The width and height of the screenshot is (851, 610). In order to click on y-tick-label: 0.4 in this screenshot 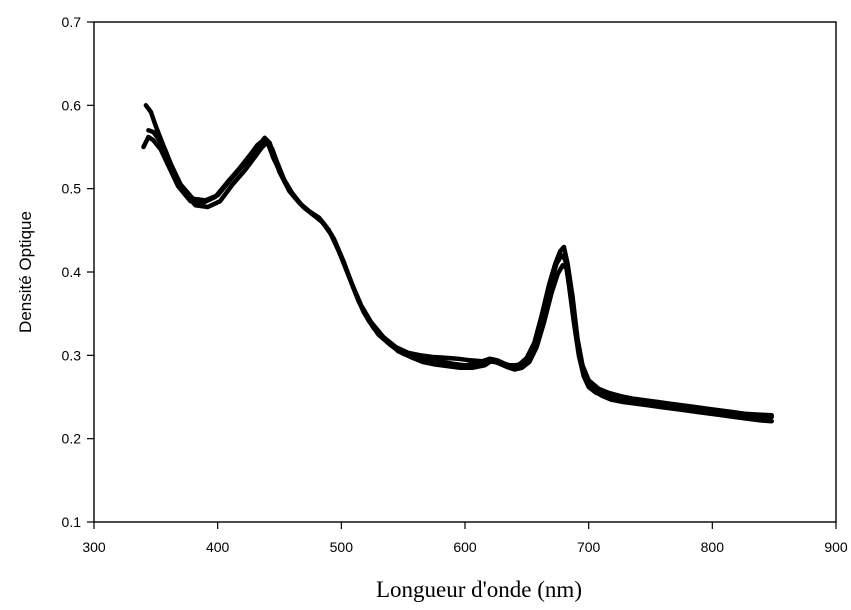, I will do `click(72, 272)`.